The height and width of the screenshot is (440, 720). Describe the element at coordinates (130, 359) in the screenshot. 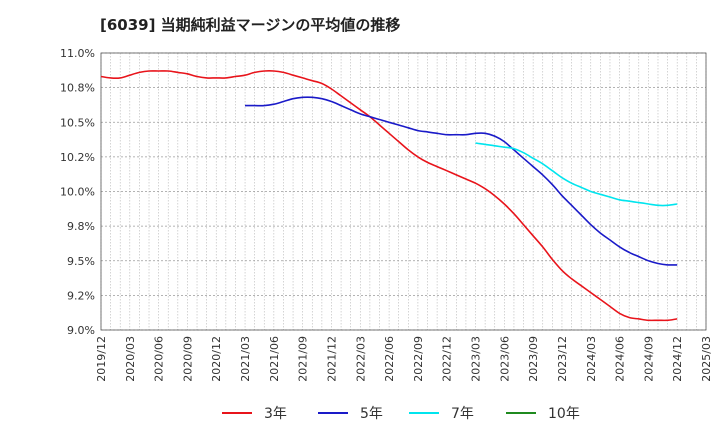

I see `x-tick-label: 2020/03` at that location.